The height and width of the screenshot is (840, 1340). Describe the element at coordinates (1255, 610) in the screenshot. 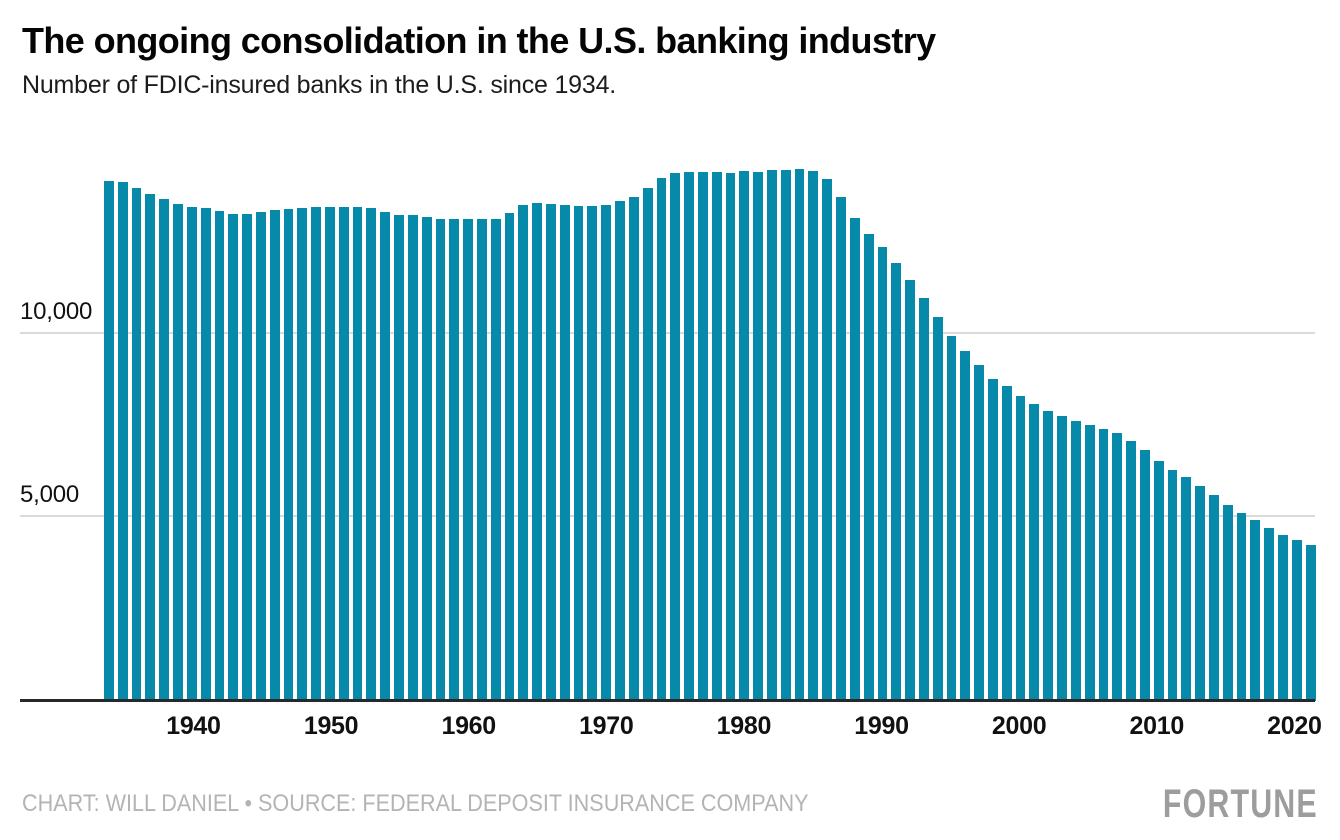

I see `bar-2017` at that location.